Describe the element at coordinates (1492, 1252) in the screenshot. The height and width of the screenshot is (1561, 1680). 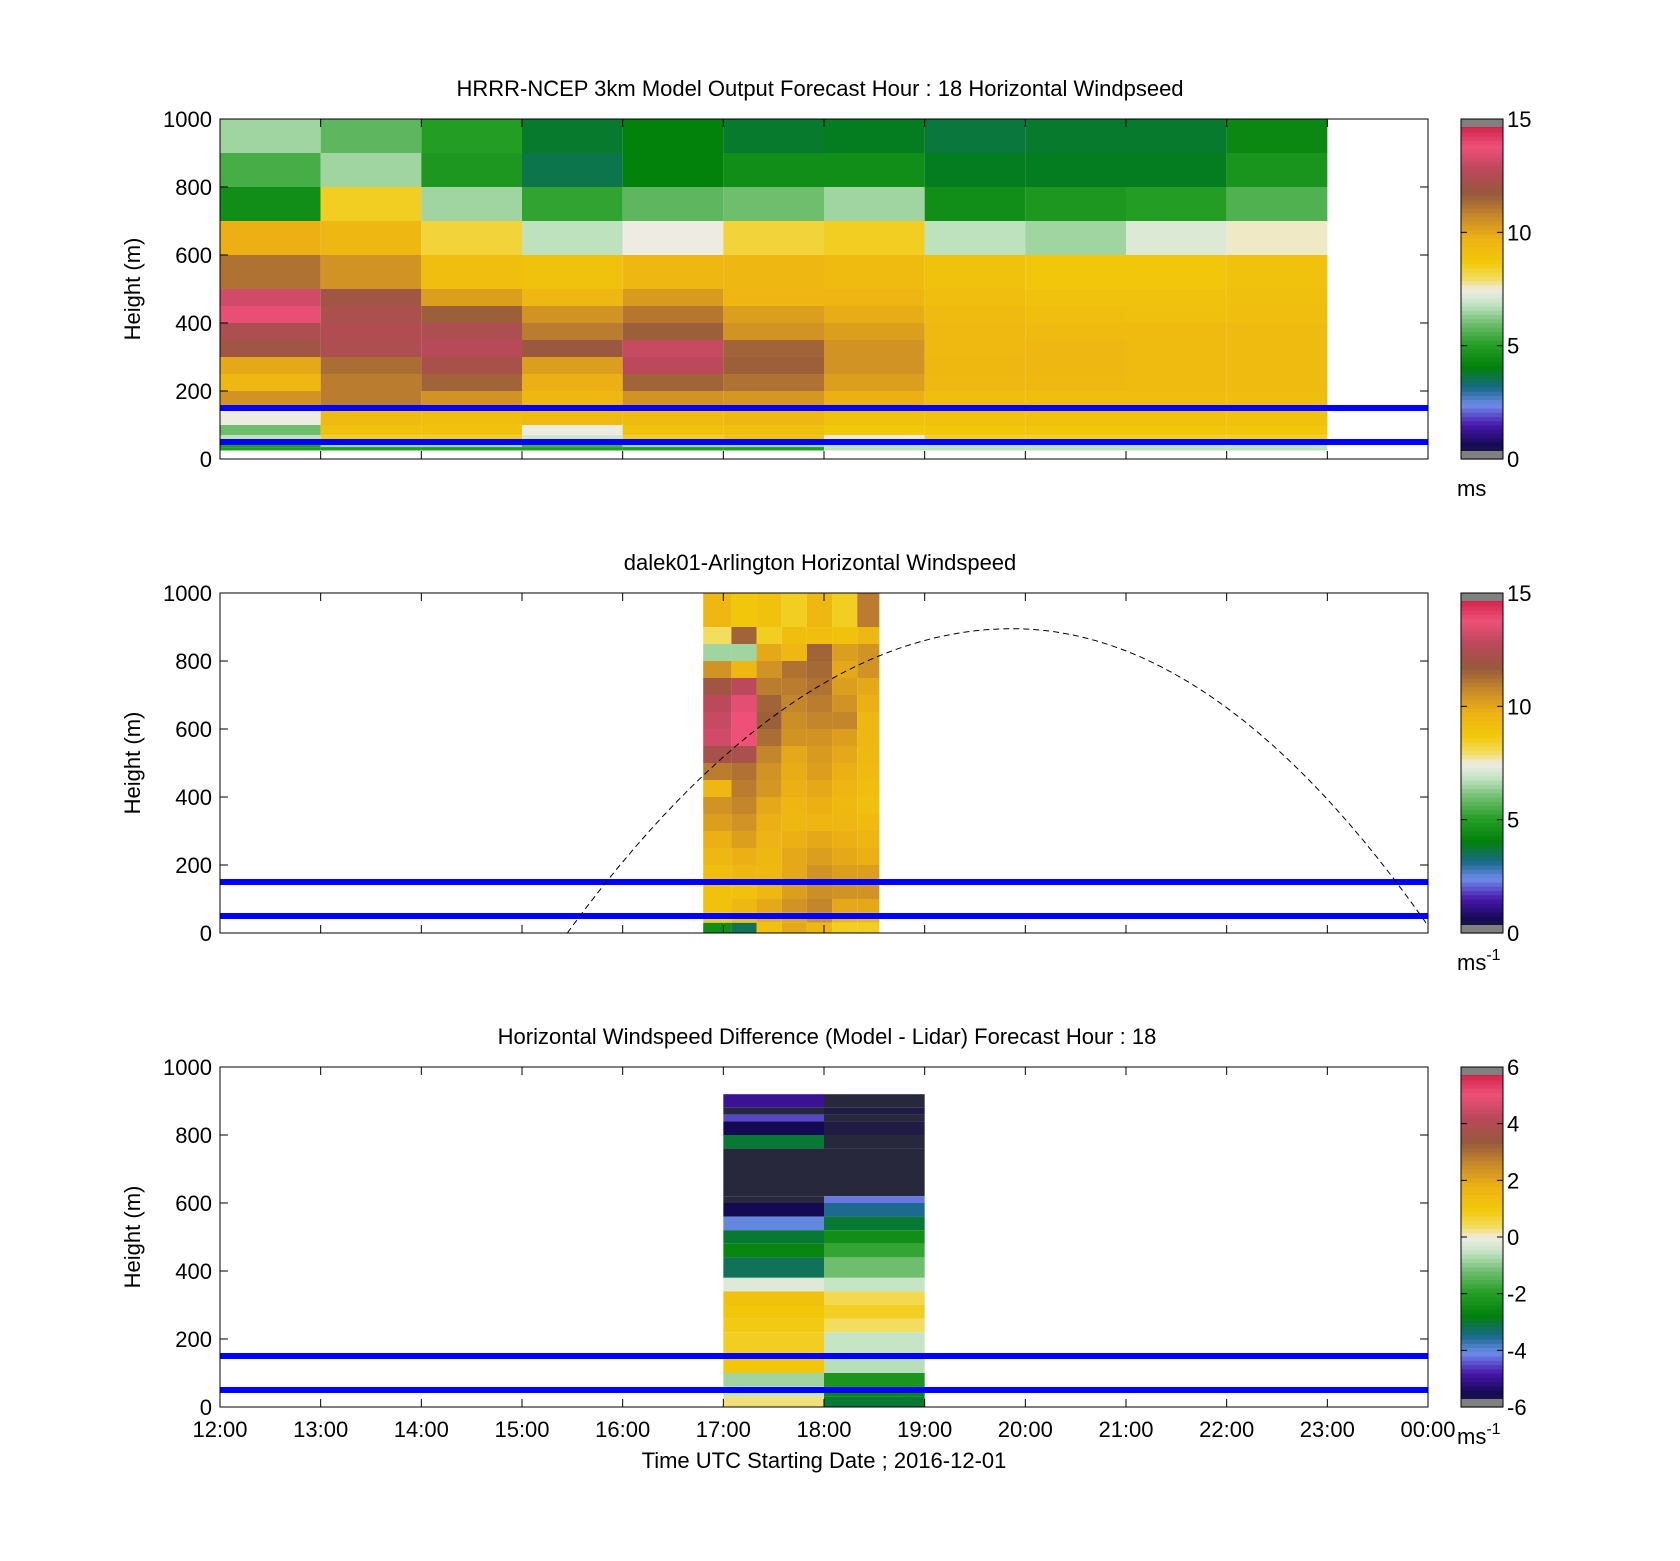
I see `panel-difference-colorbar: -6 -4 -2 0 2 4 6 ms-1` at that location.